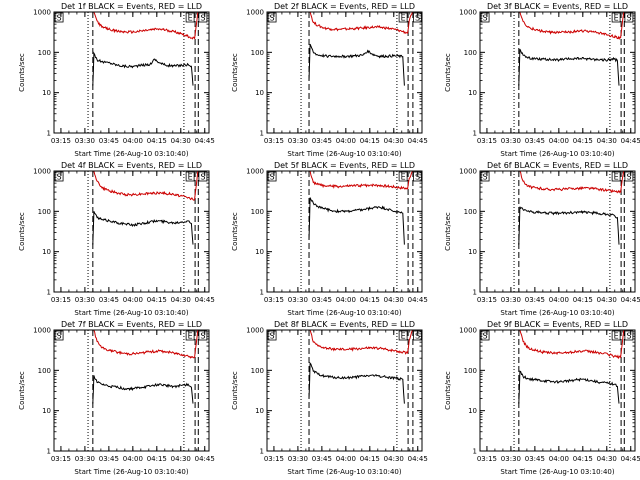  Describe the element at coordinates (131, 324) in the screenshot. I see `plot-title: Det 7f BLACK = Events, RED = LLD` at that location.